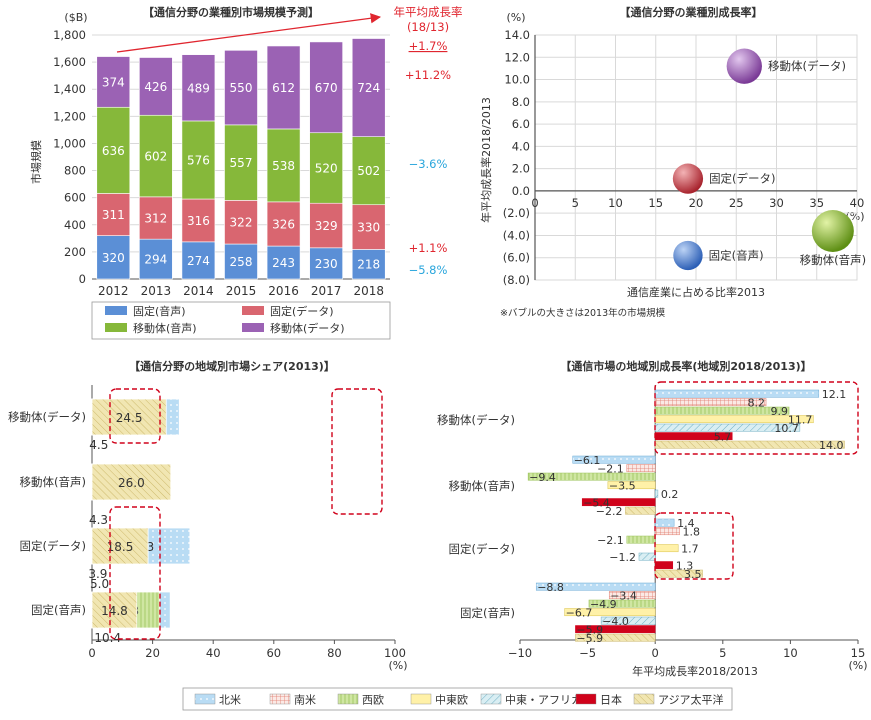 The width and height of the screenshot is (871, 720). Describe the element at coordinates (596, 503) in the screenshot. I see `growth-value-label: −5.4` at that location.